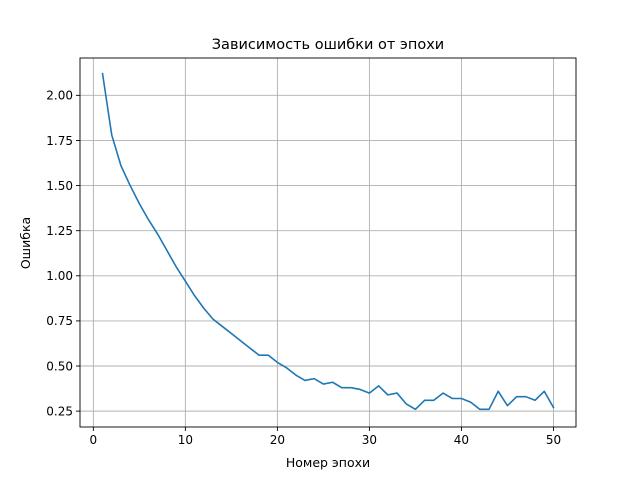 The height and width of the screenshot is (480, 640). I want to click on y-tick-label: 2.00, so click(59, 96).